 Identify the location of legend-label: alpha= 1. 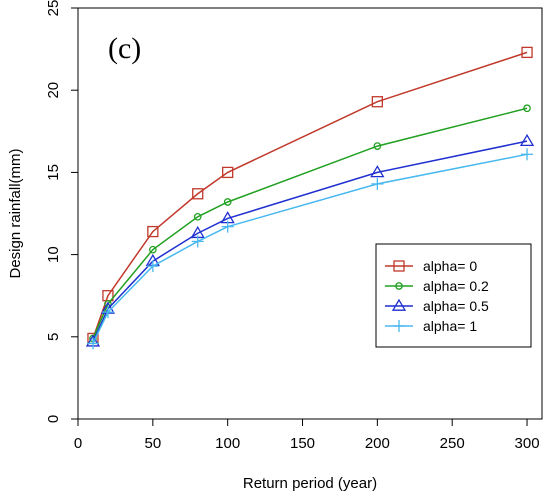
(450, 326).